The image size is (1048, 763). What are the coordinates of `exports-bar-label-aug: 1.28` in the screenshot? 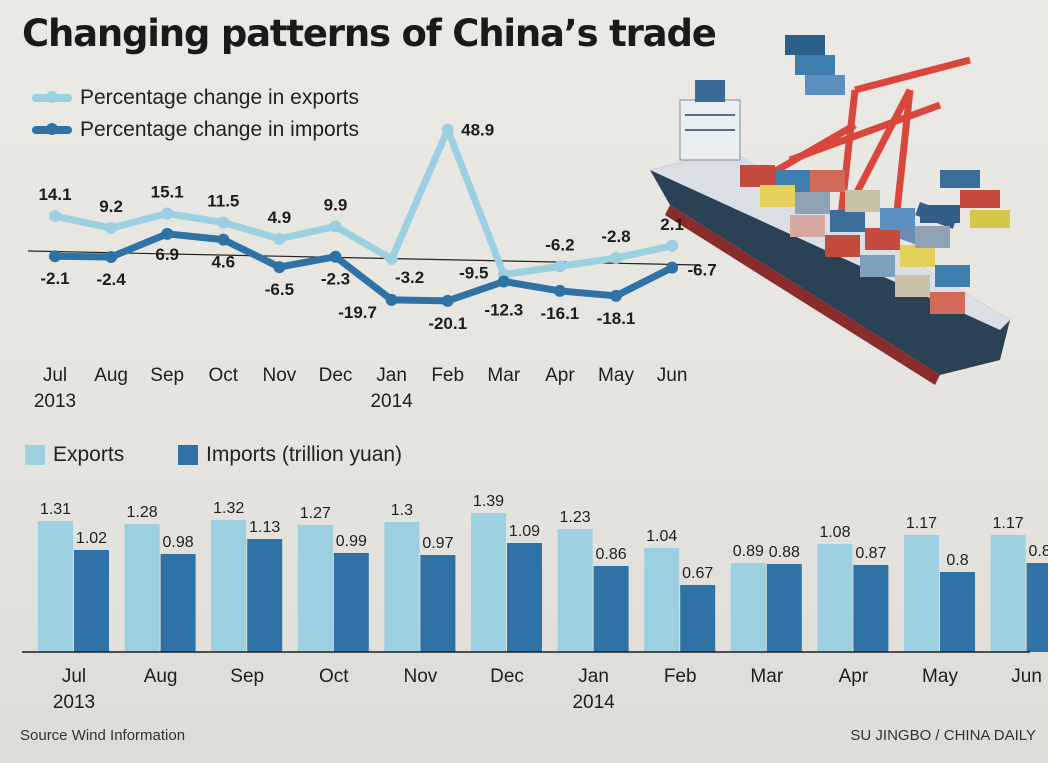 It's located at (142, 512).